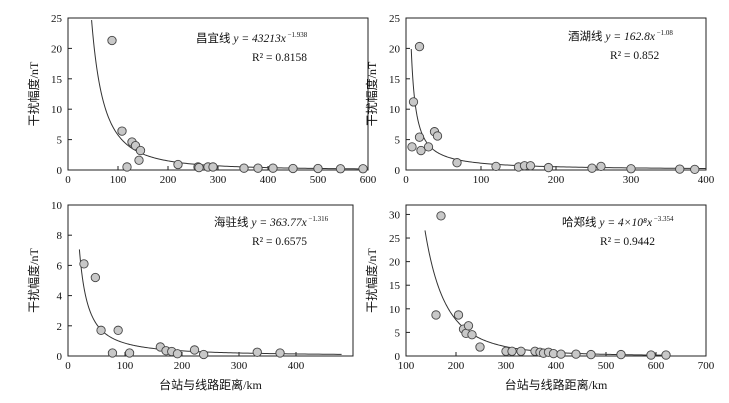 This screenshot has height=403, width=729. I want to click on y-tick-label: 5, so click(398, 333).